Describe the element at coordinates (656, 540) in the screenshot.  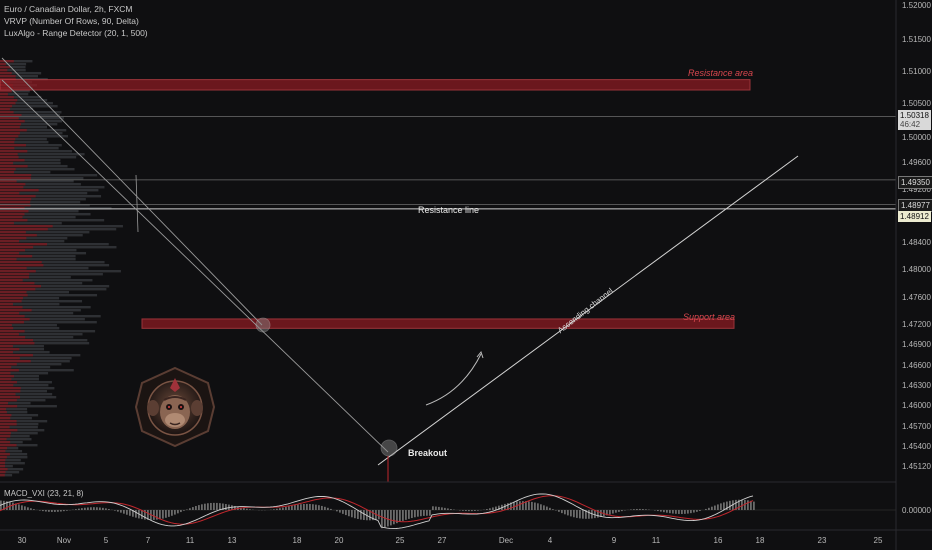
I see `time-tick: 11` at that location.